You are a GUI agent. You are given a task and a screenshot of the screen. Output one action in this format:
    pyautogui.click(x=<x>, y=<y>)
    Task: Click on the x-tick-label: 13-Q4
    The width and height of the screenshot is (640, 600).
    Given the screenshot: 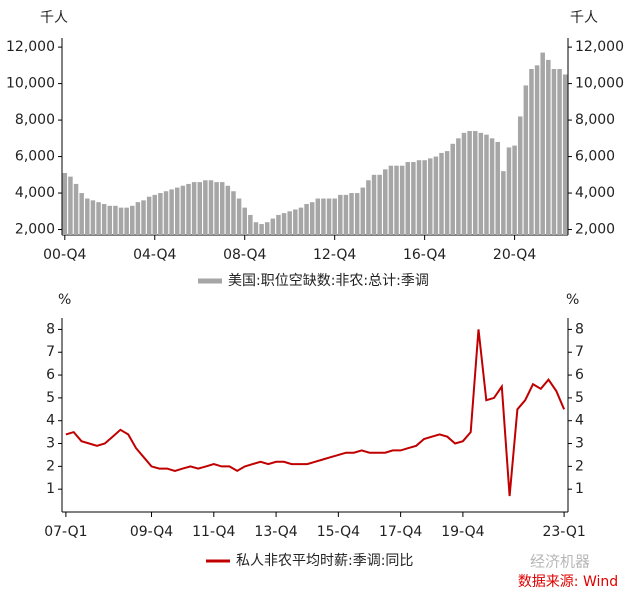 What is the action you would take?
    pyautogui.click(x=275, y=532)
    